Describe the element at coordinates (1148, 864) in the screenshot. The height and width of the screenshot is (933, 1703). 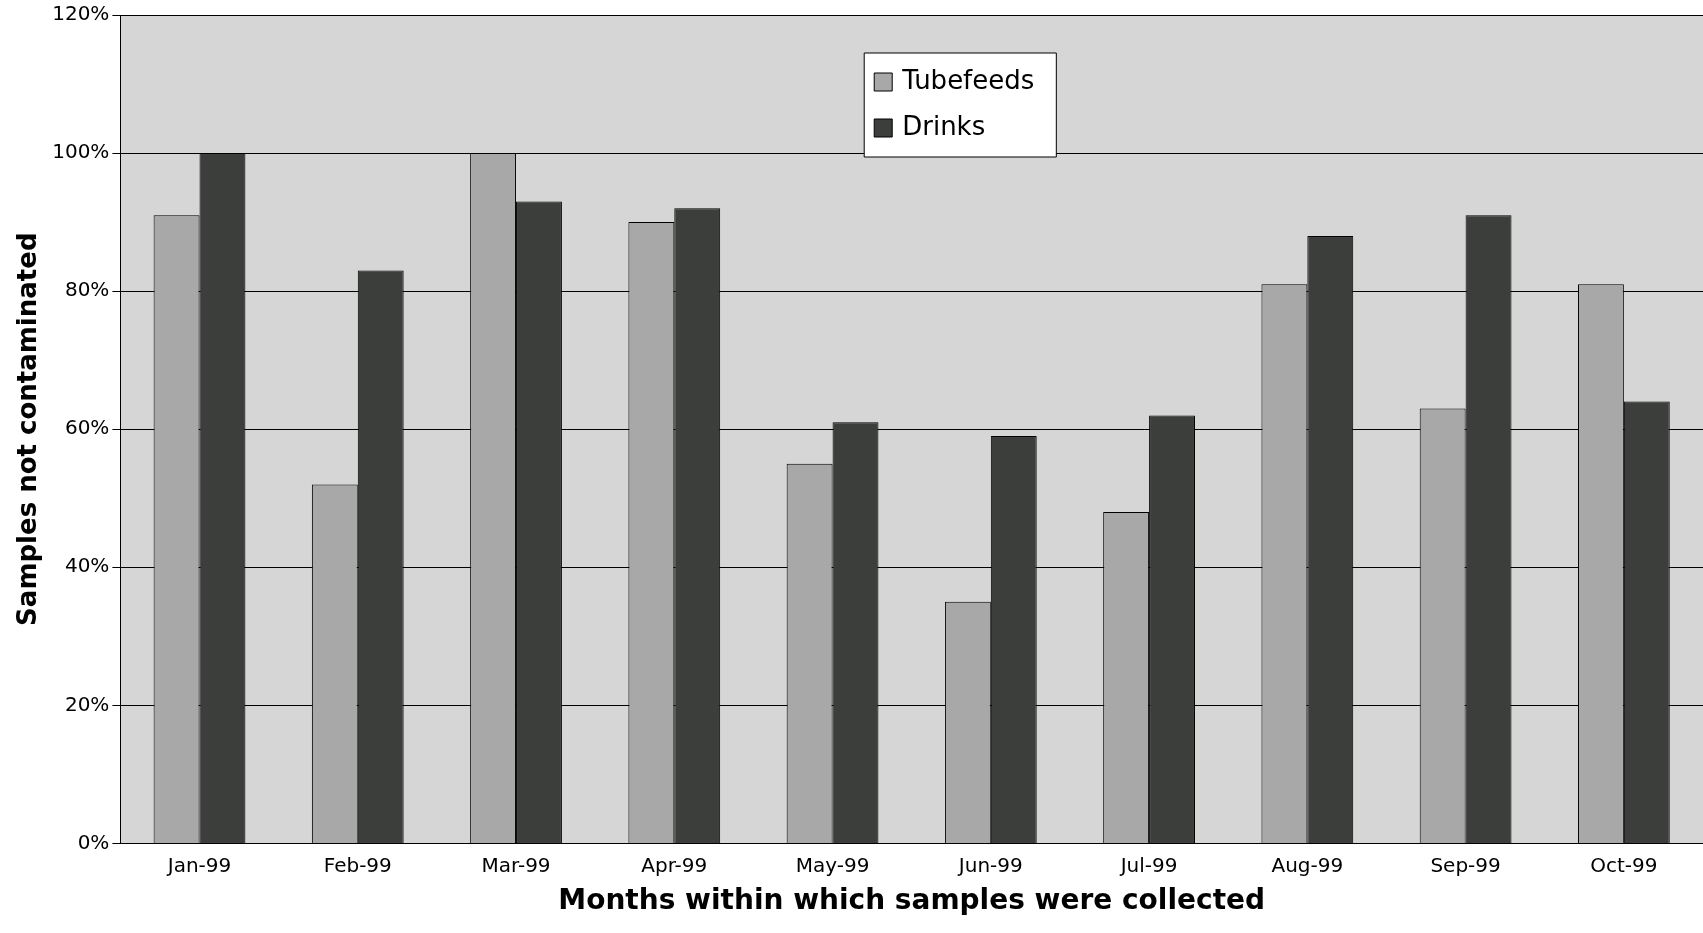
I see `x-tick-label: Jul-99` at that location.